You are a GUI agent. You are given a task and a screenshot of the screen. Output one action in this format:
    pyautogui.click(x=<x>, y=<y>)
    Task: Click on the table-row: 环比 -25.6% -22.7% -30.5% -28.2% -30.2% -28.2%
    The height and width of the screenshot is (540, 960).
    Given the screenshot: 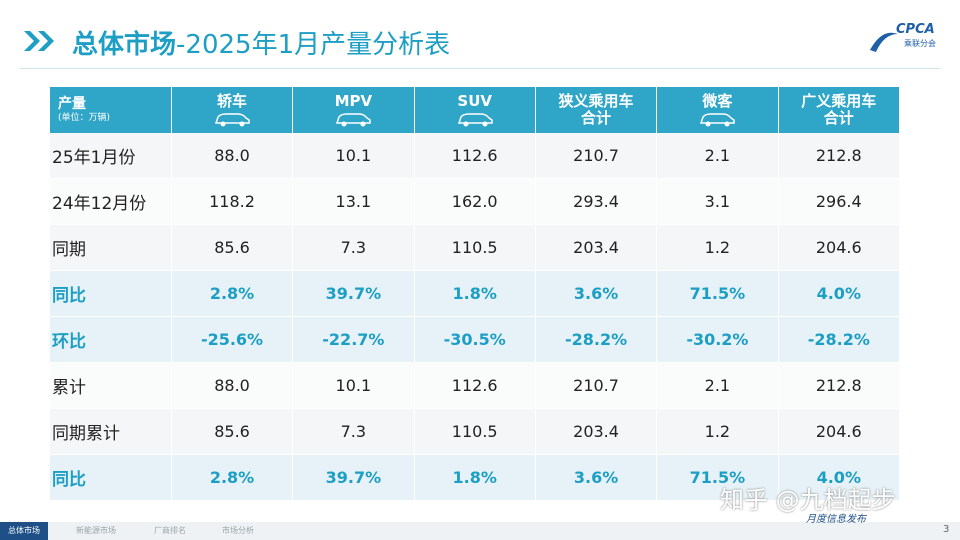 What is the action you would take?
    pyautogui.click(x=475, y=339)
    